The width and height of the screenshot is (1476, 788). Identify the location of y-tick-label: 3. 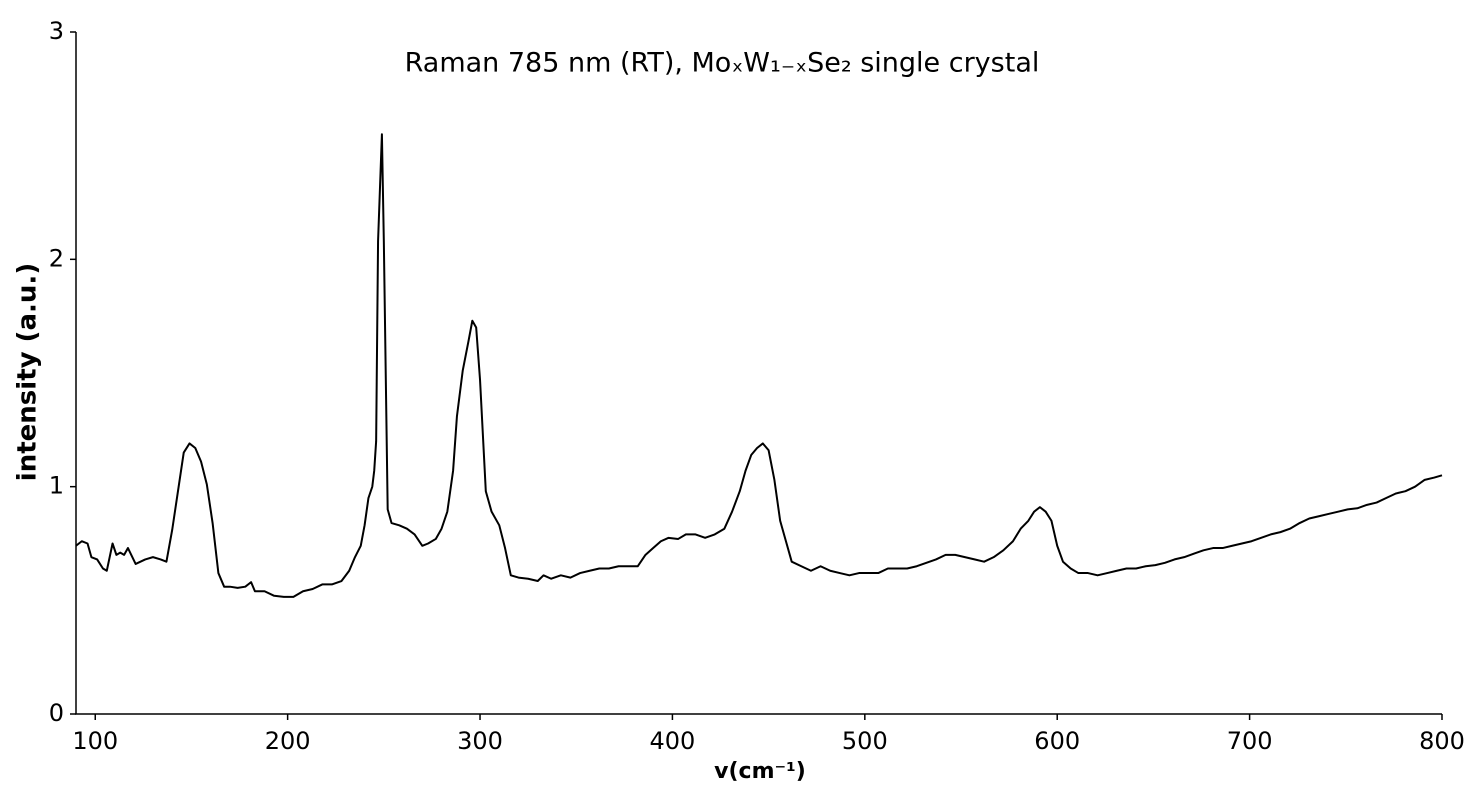
(56, 31).